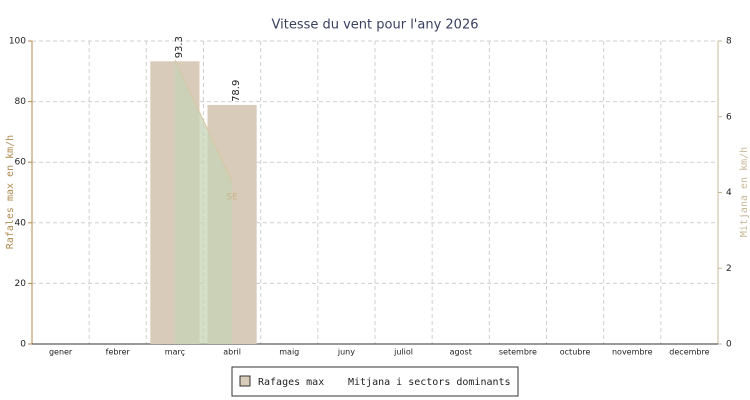 The height and width of the screenshot is (400, 750). What do you see at coordinates (236, 91) in the screenshot?
I see `value-label: 78.9` at bounding box center [236, 91].